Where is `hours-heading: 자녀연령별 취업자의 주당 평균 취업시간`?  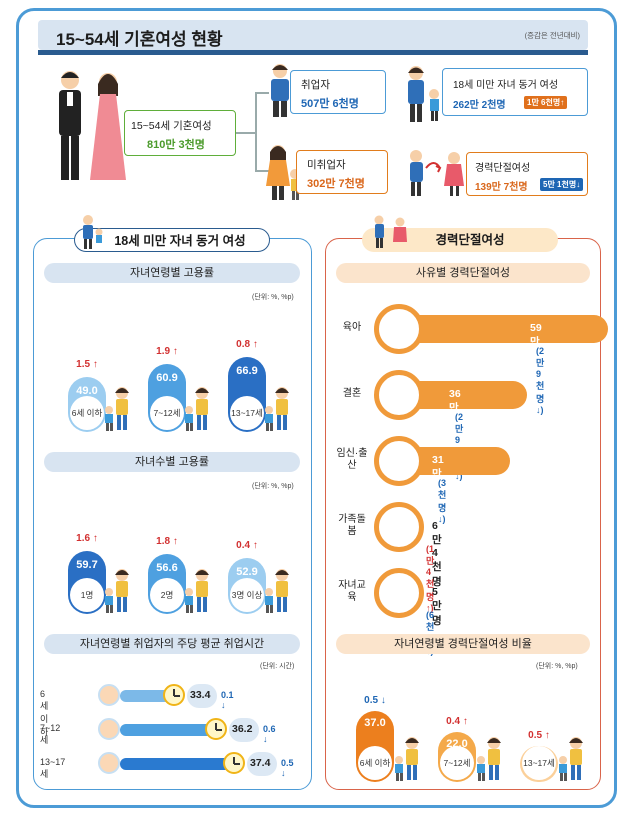
hours-heading: 자녀연령별 취업자의 주당 평균 취업시간 is located at coordinates (172, 644).